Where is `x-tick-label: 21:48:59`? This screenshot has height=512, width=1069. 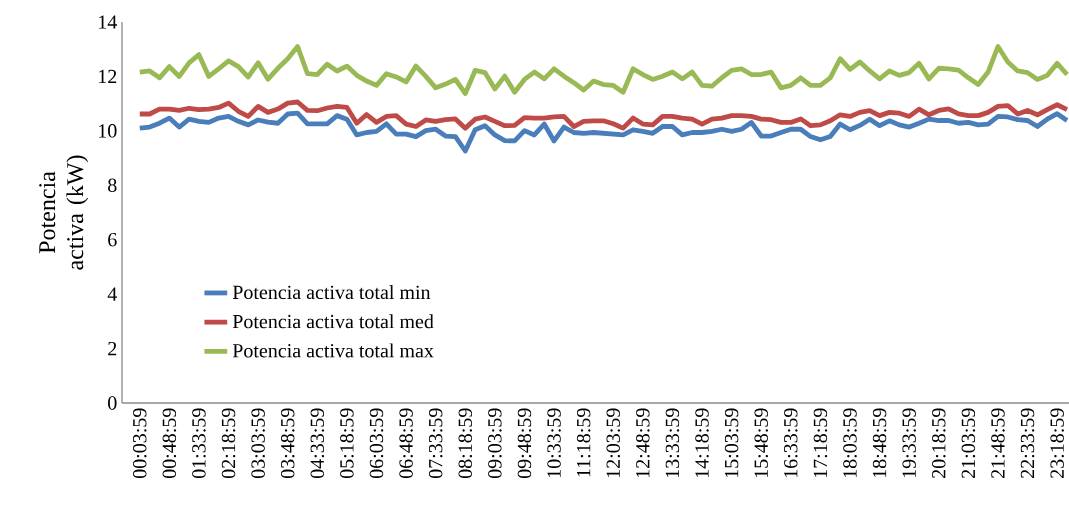
x-tick-label: 21:48:59 is located at coordinates (998, 443).